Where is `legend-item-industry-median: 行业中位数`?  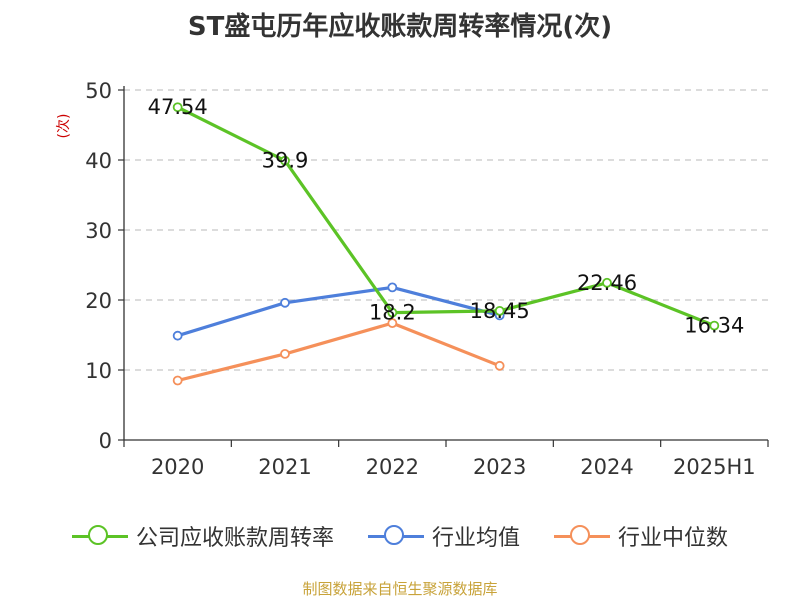
legend-item-industry-median: 行业中位数 is located at coordinates (641, 536).